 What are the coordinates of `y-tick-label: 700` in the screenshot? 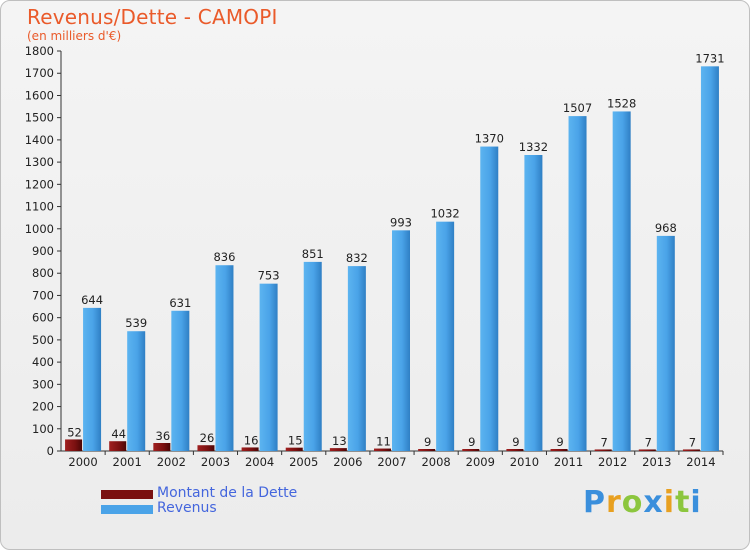 It's located at (43, 295).